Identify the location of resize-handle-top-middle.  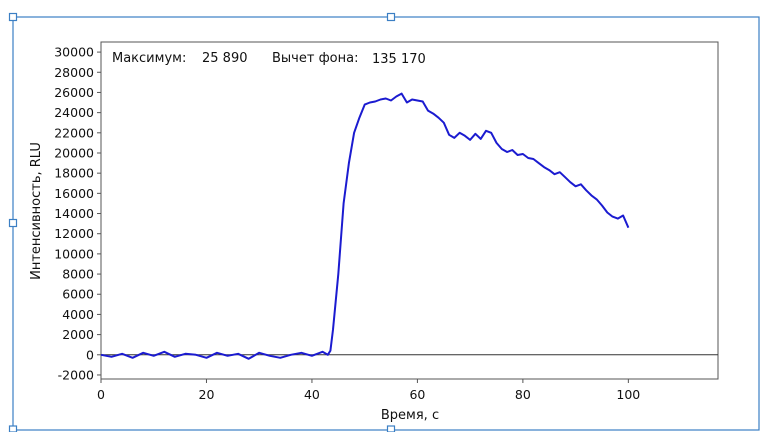
(391, 17).